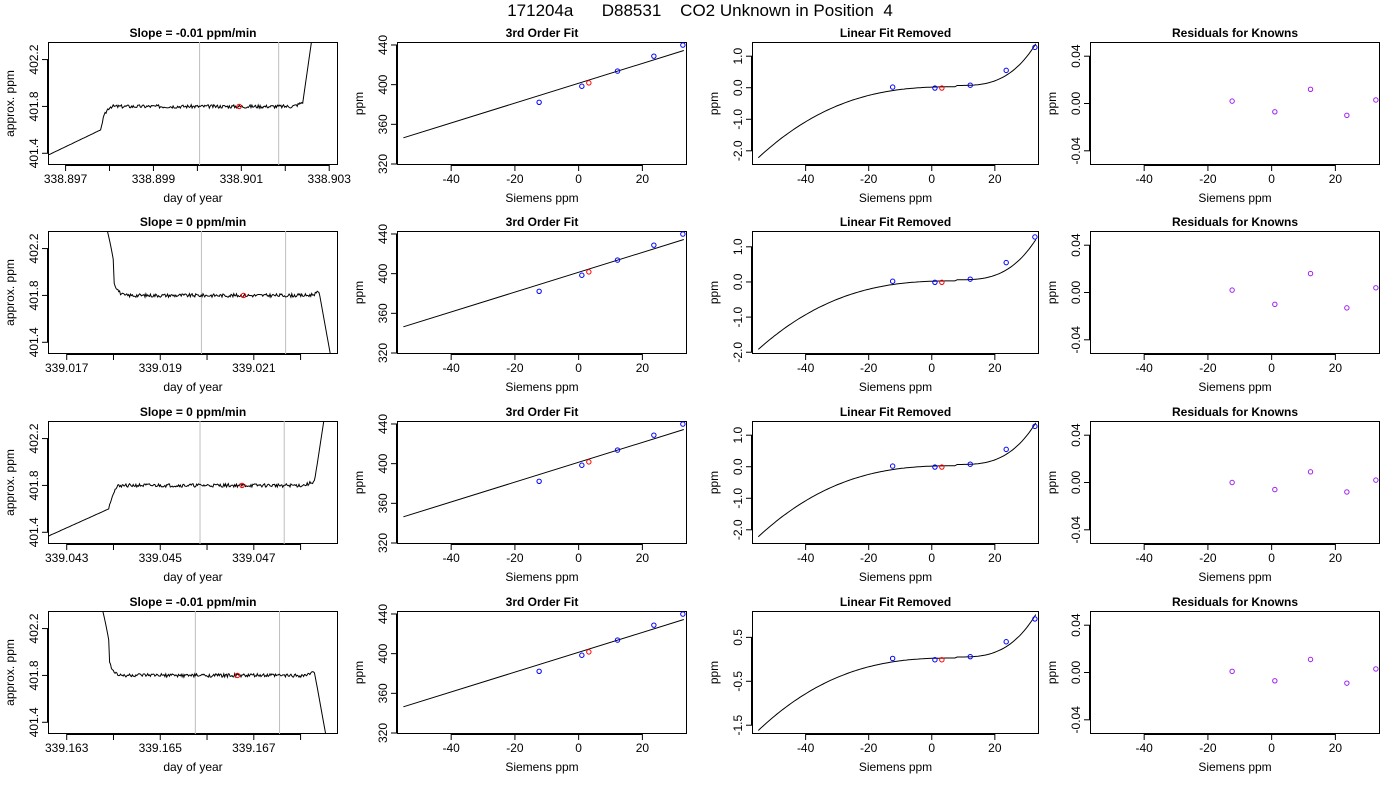  I want to click on y-tick-label: 0.0, so click(738, 466).